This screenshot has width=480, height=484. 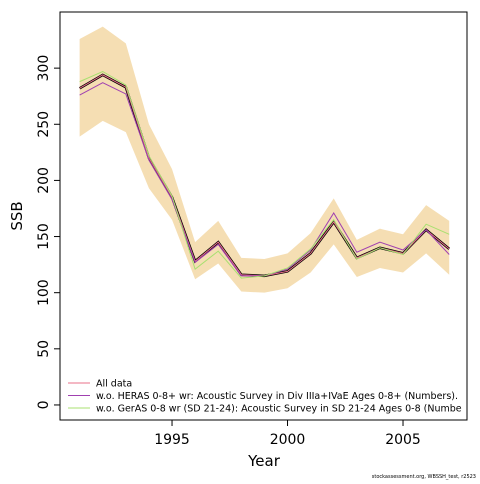 I want to click on x-axis-label: Year, so click(x=264, y=461).